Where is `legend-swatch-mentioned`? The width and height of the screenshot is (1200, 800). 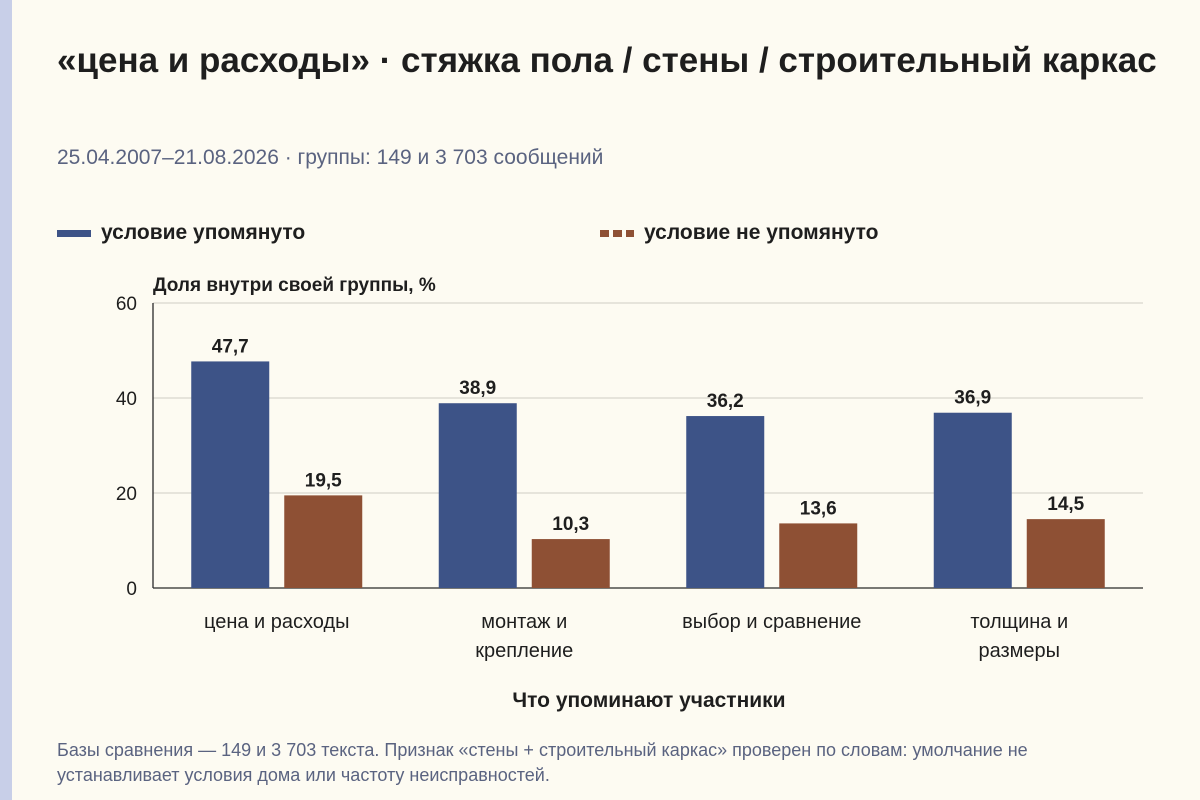 legend-swatch-mentioned is located at coordinates (74, 233).